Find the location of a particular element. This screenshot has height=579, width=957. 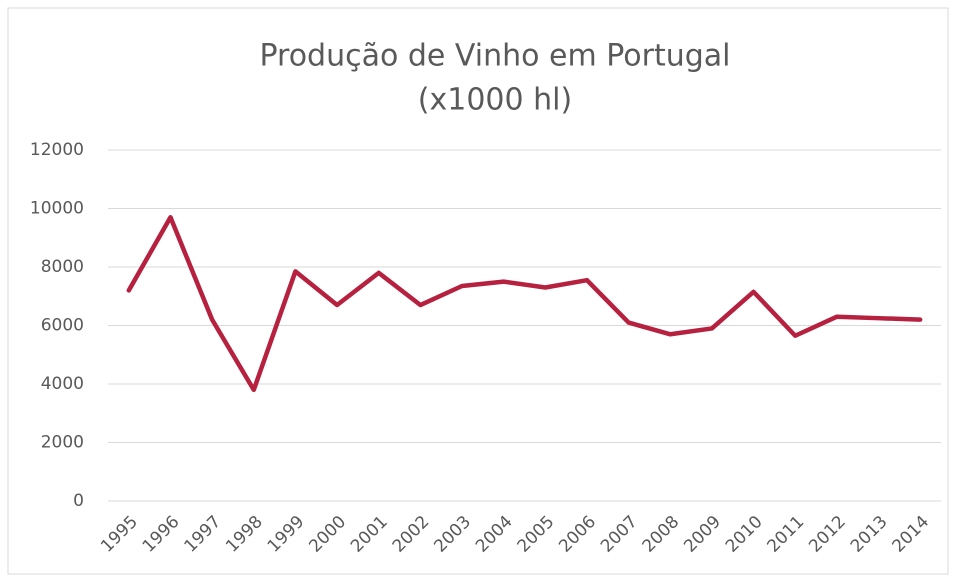

y-tick-label: 0 is located at coordinates (78, 501).